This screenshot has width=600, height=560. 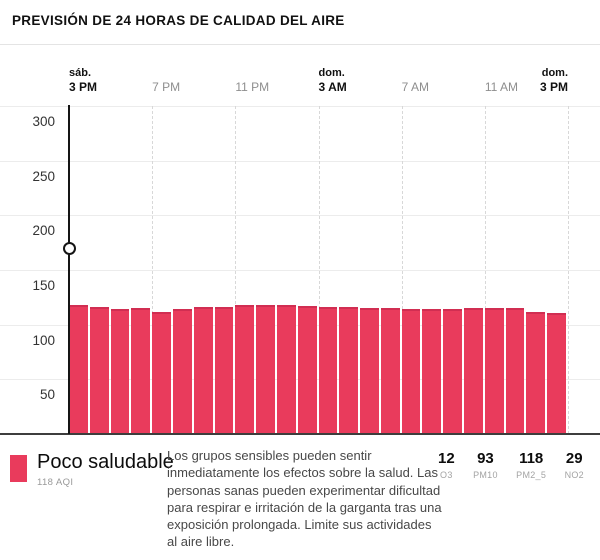 What do you see at coordinates (18, 468) in the screenshot?
I see `aqi-category-swatch` at bounding box center [18, 468].